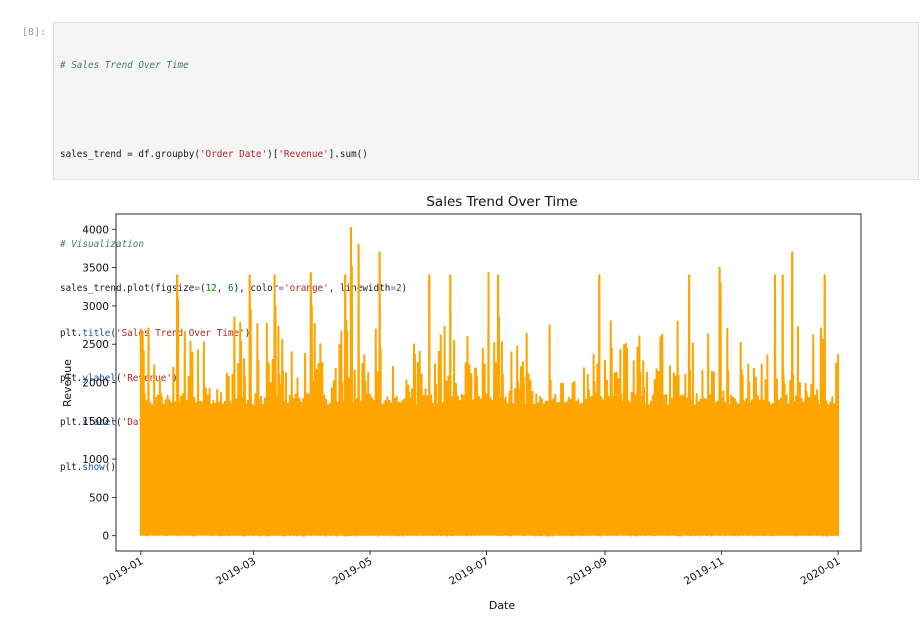 Image resolution: width=921 pixels, height=624 pixels. I want to click on y-axis-label: Revenue, so click(67, 383).